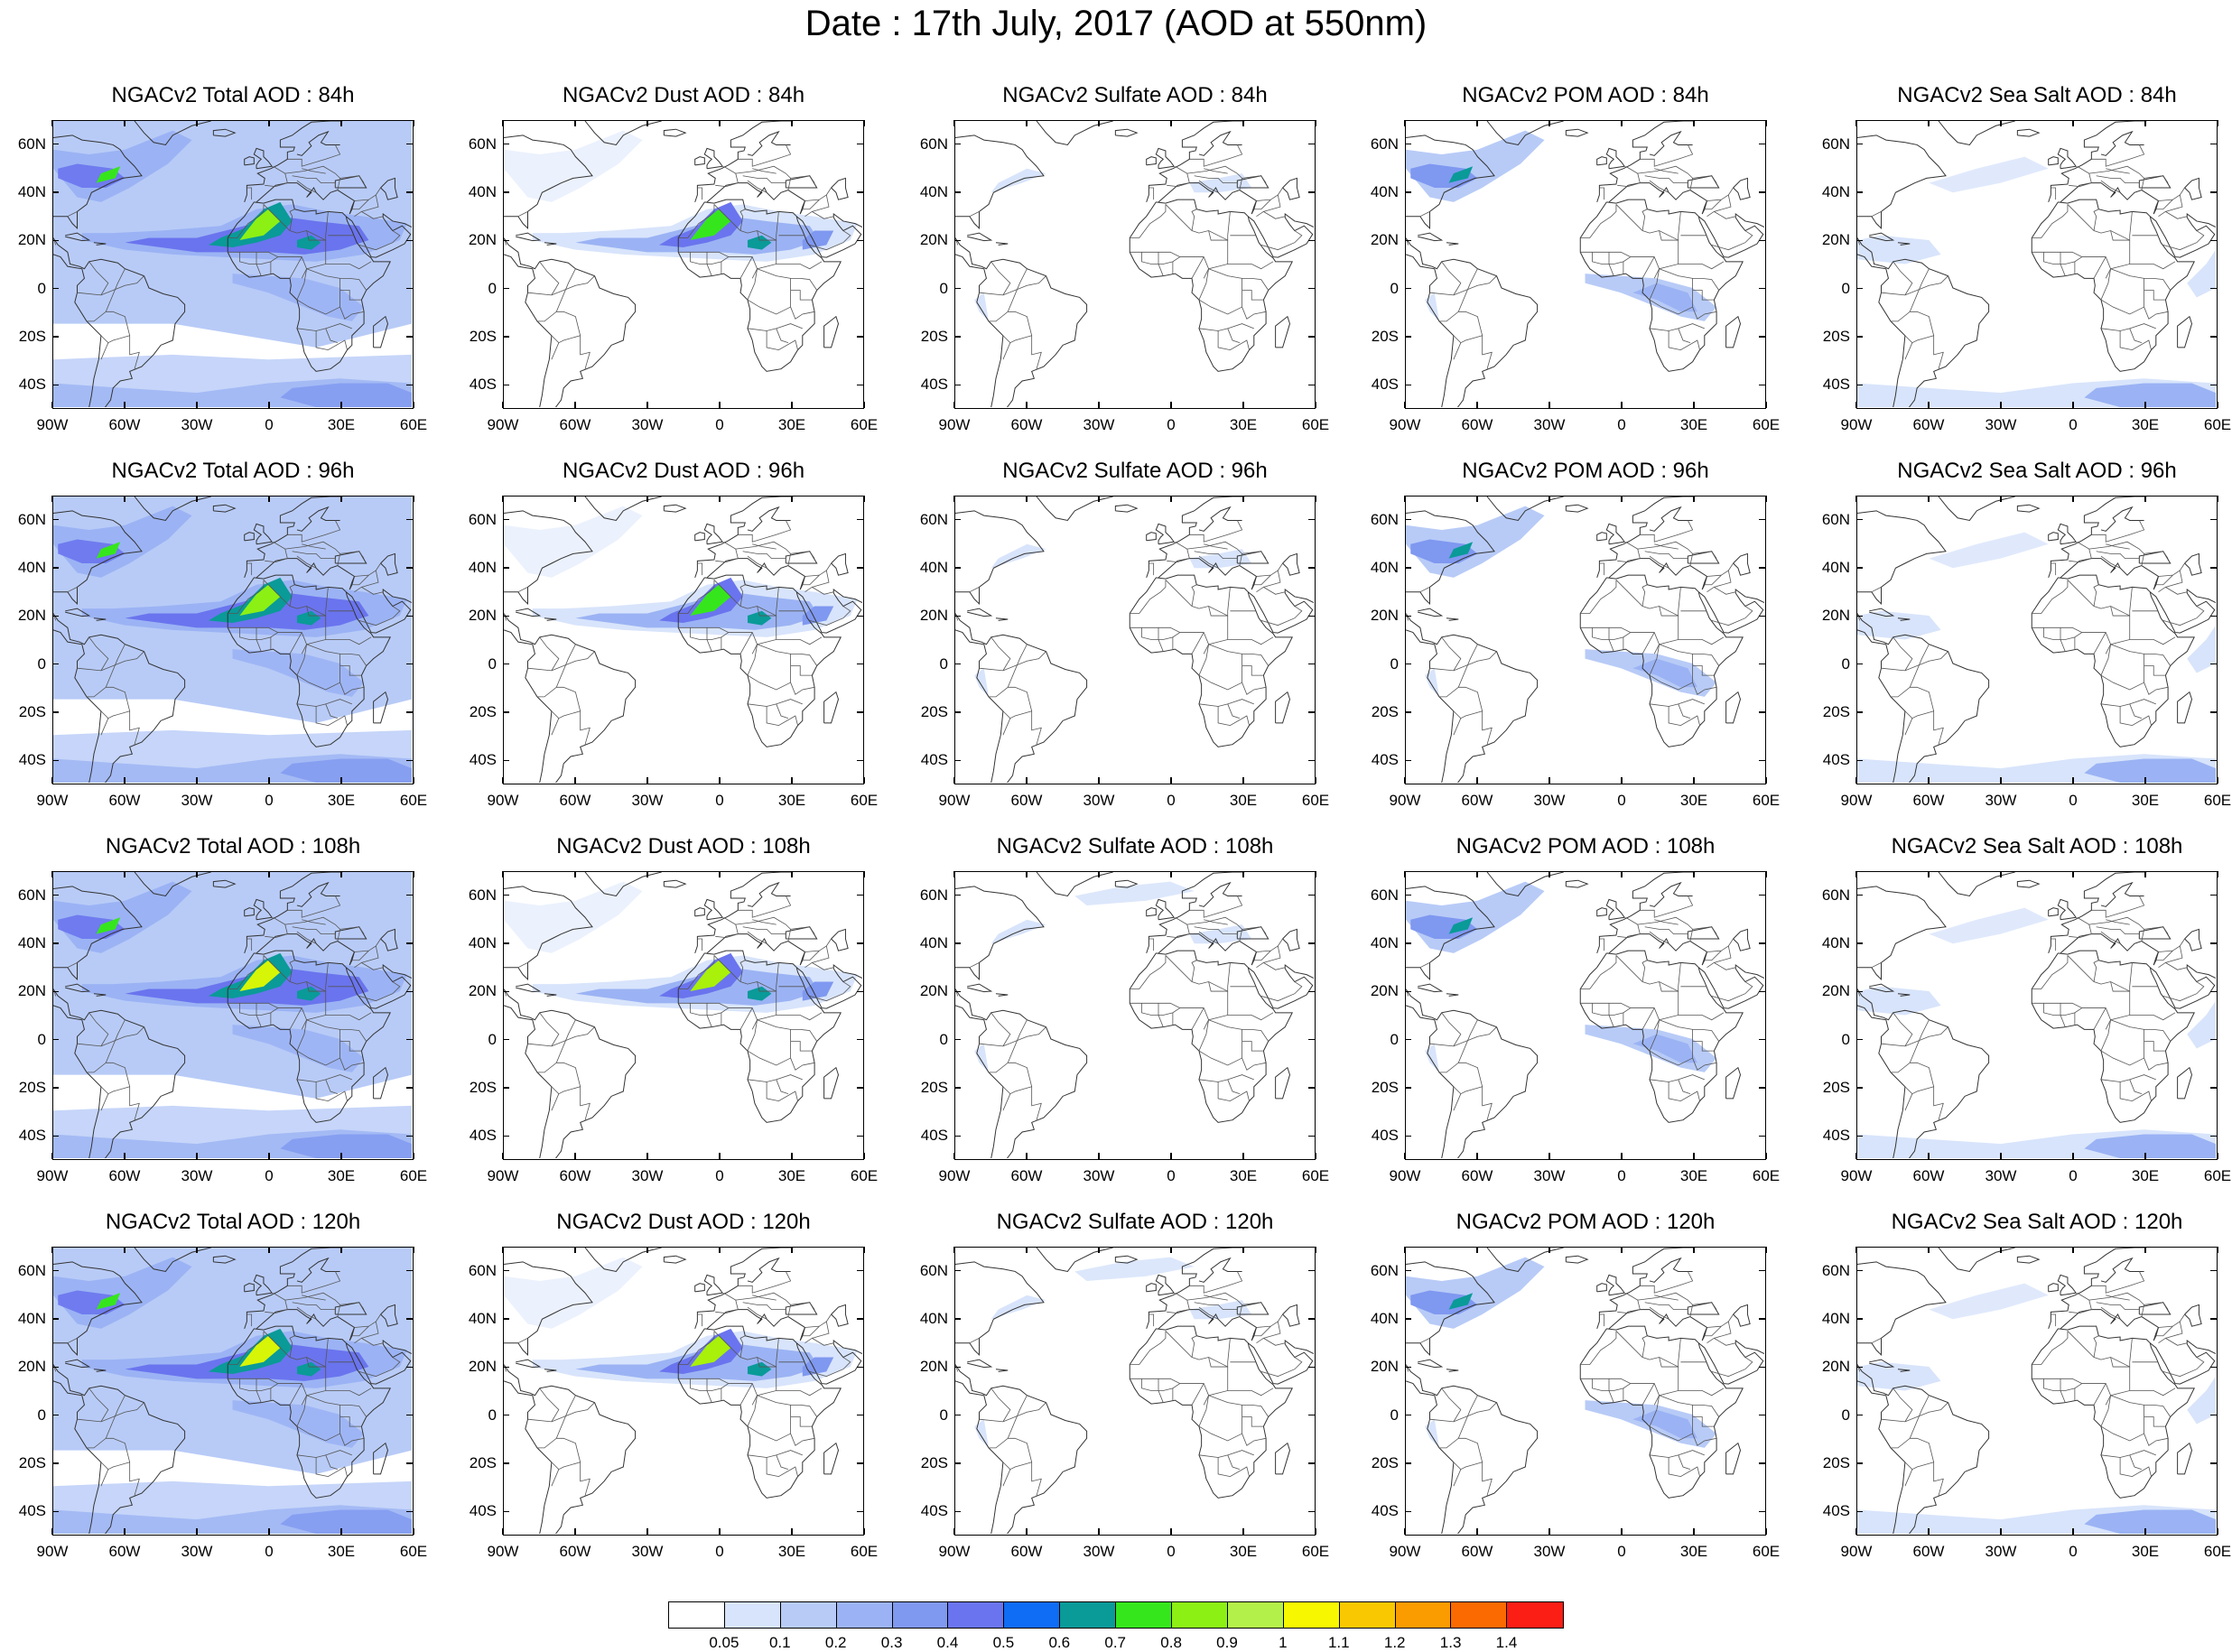  Describe the element at coordinates (2037, 471) in the screenshot. I see `panel-title: NGACv2 Sea Salt AOD : 96h` at that location.